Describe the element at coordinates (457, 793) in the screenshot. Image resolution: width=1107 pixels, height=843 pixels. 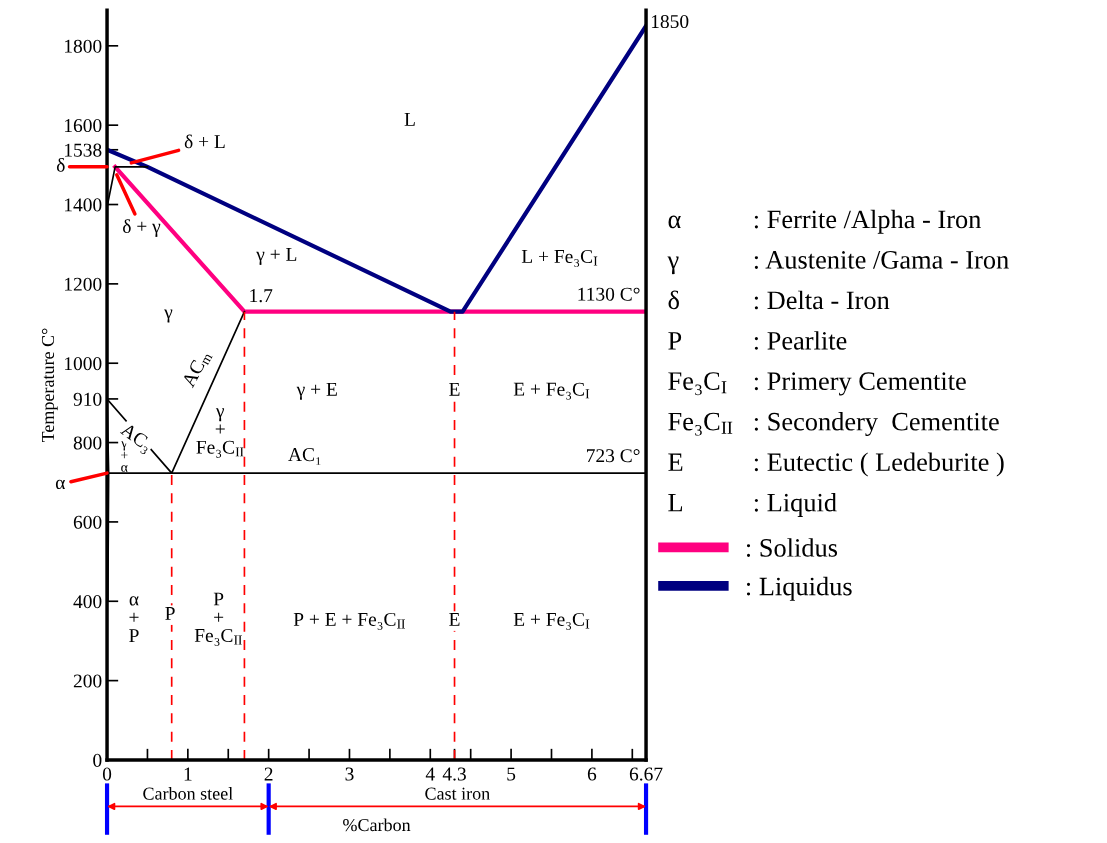
I see `text: Cast iron` at that location.